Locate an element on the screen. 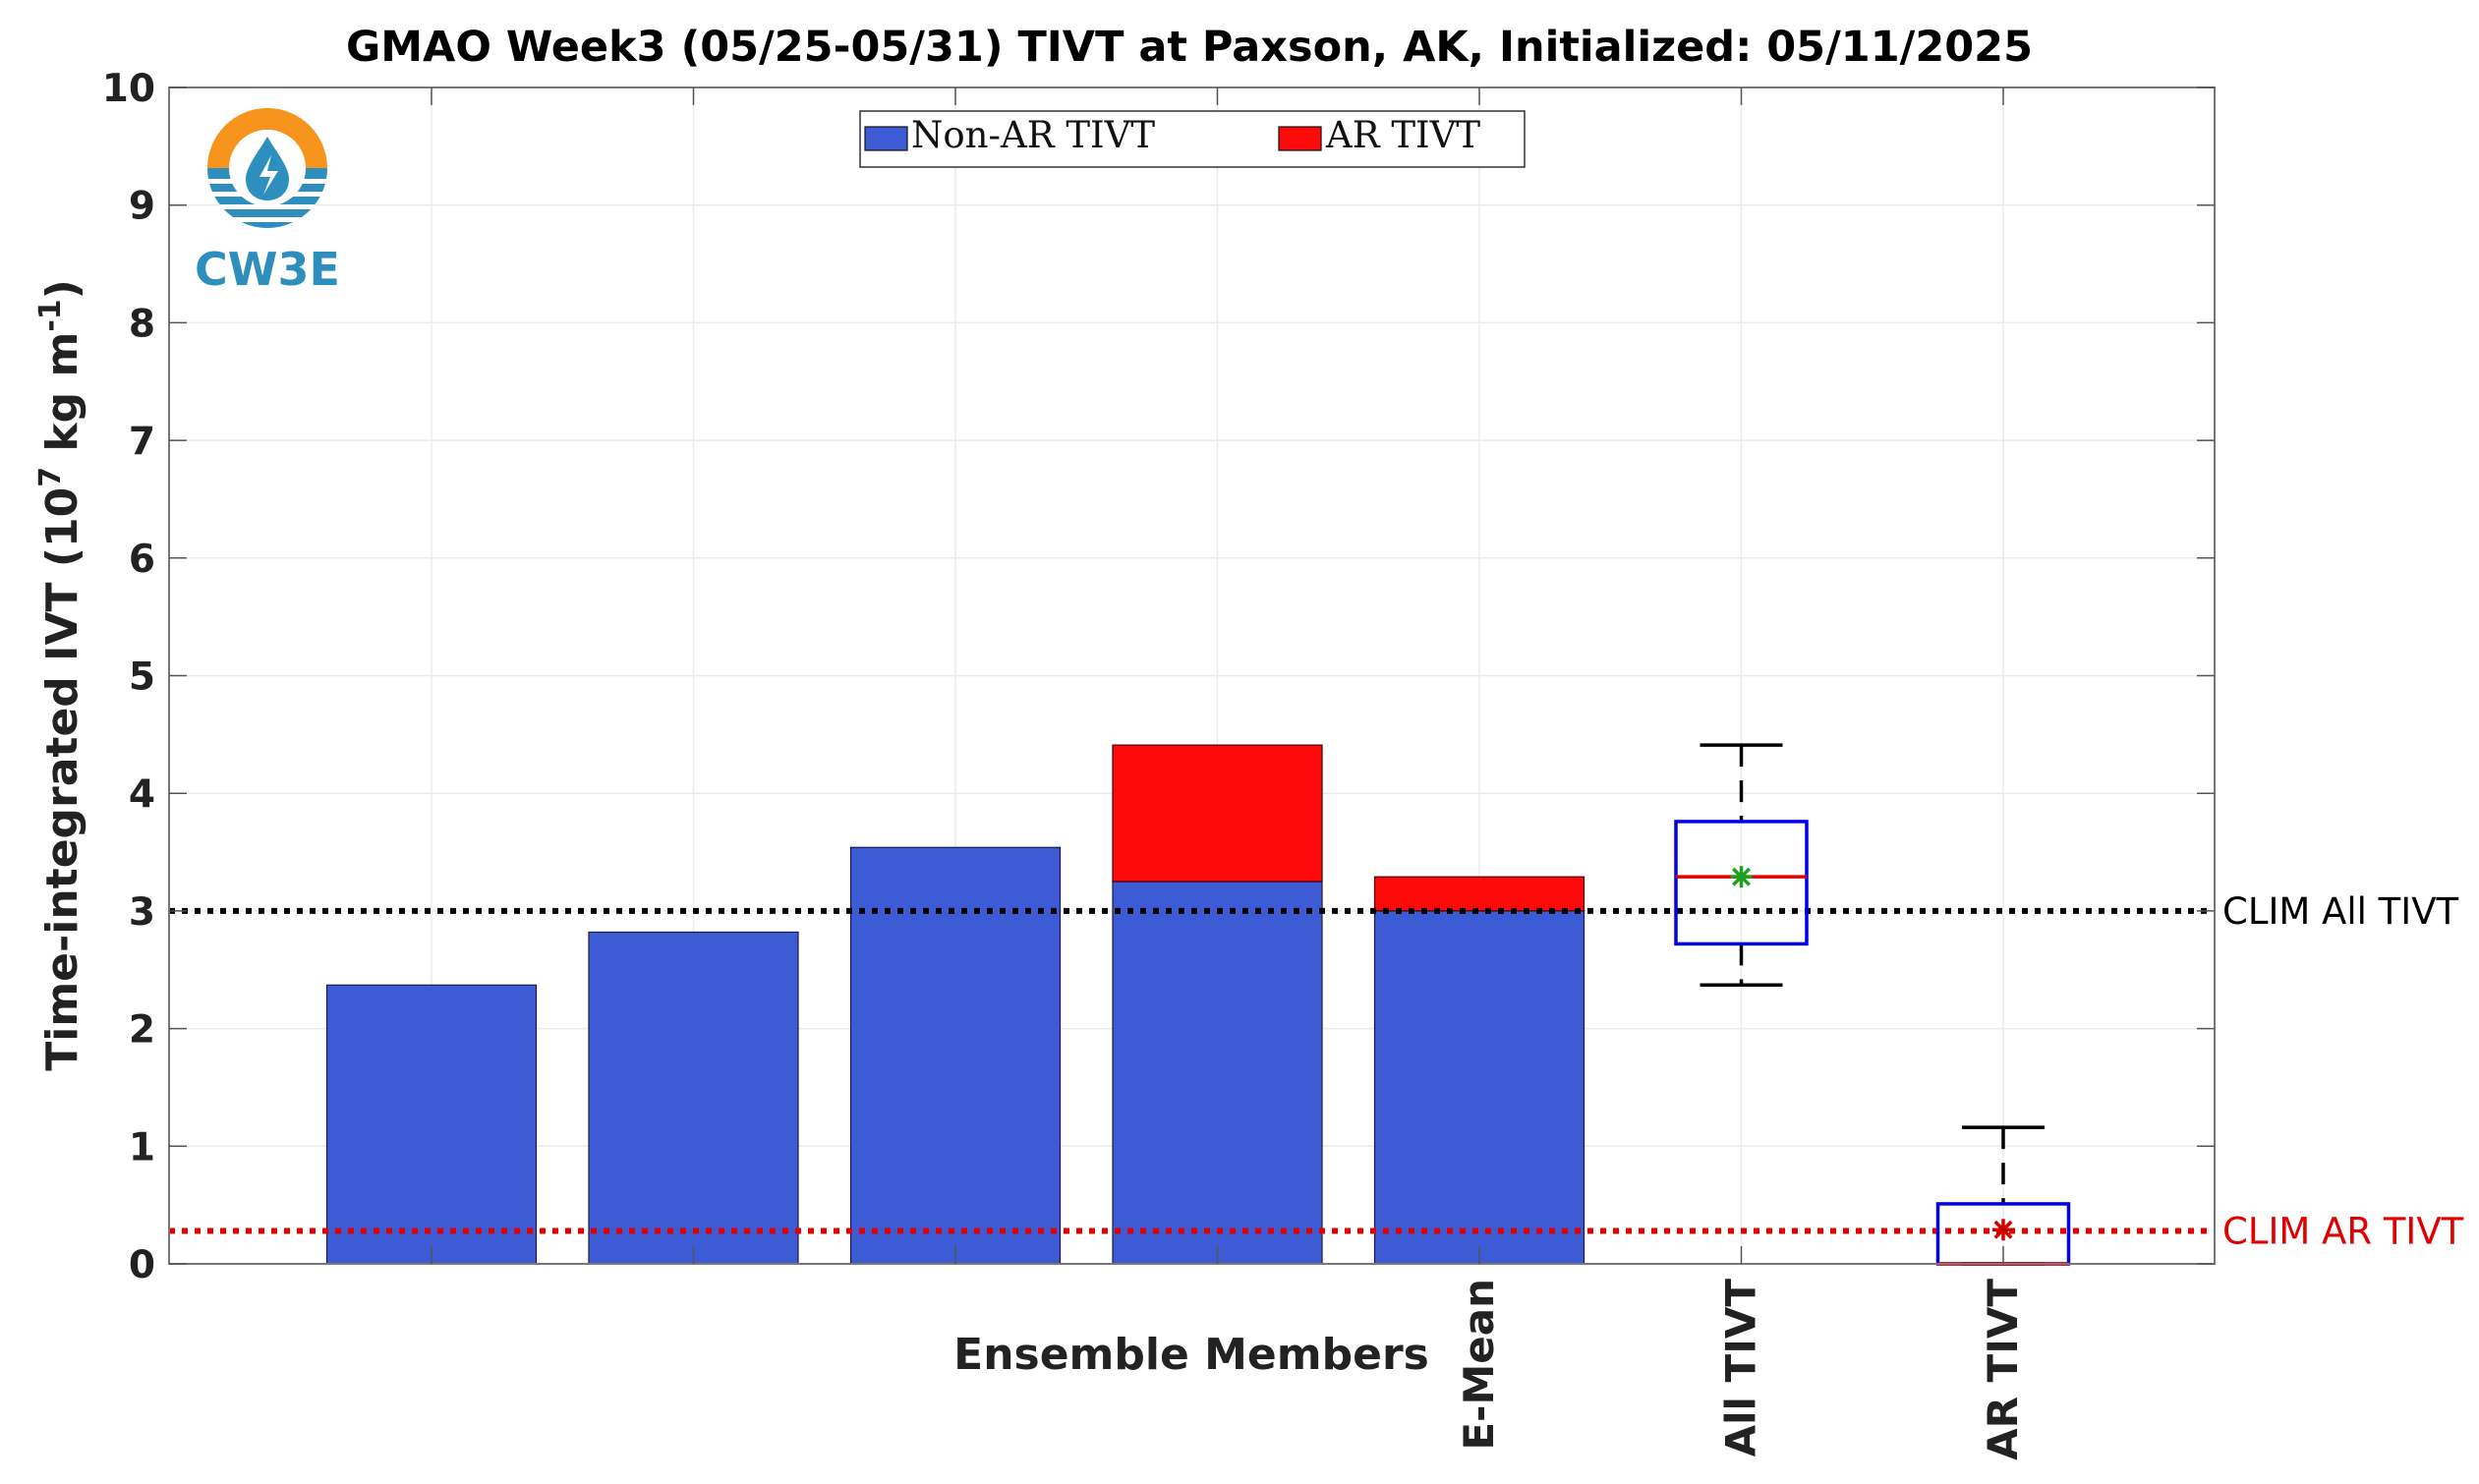 This screenshot has height=1484, width=2479. y-tick-label: 2 is located at coordinates (142, 1030).